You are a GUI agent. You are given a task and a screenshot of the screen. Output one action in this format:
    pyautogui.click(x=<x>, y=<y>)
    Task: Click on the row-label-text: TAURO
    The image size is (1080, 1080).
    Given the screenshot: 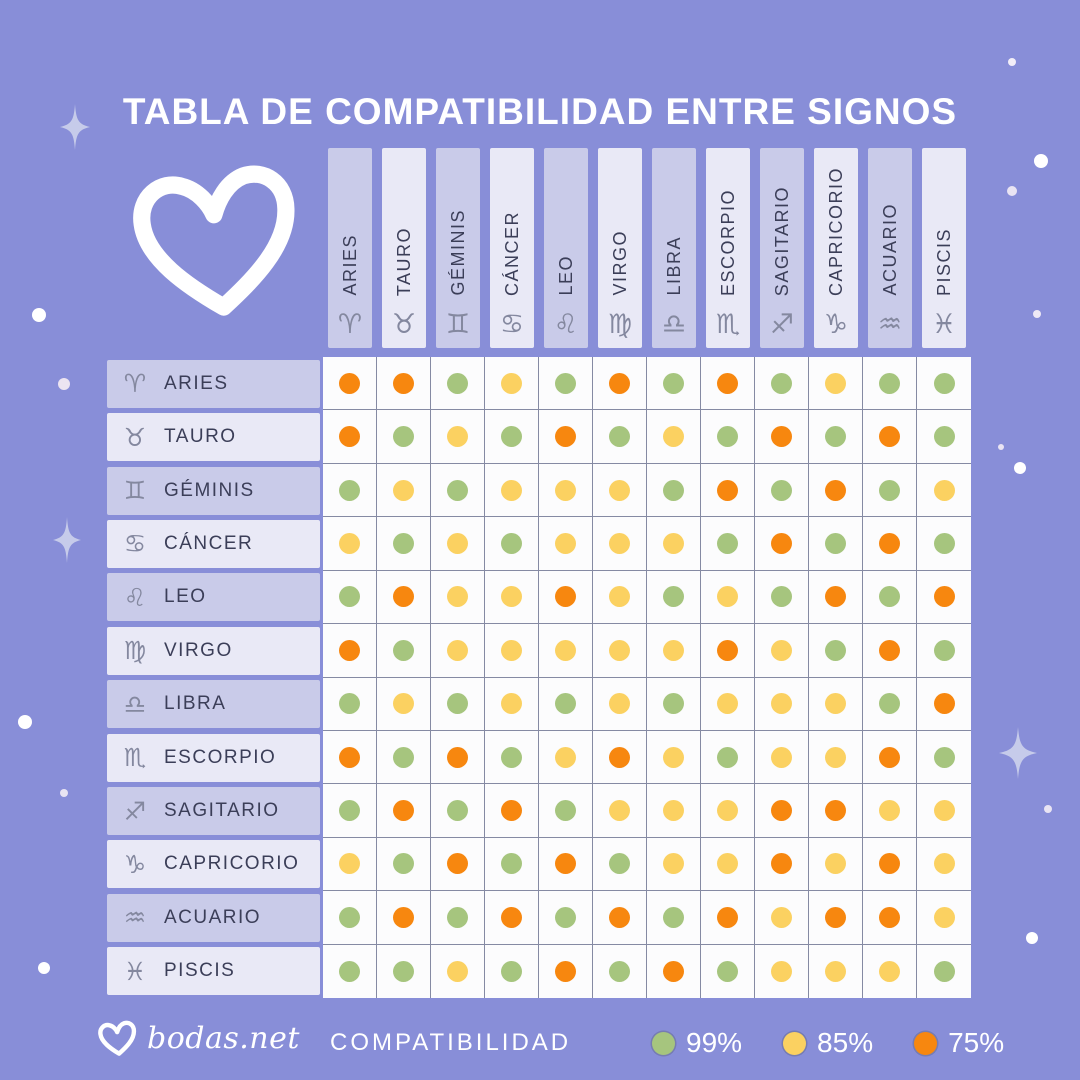 What is the action you would take?
    pyautogui.click(x=200, y=437)
    